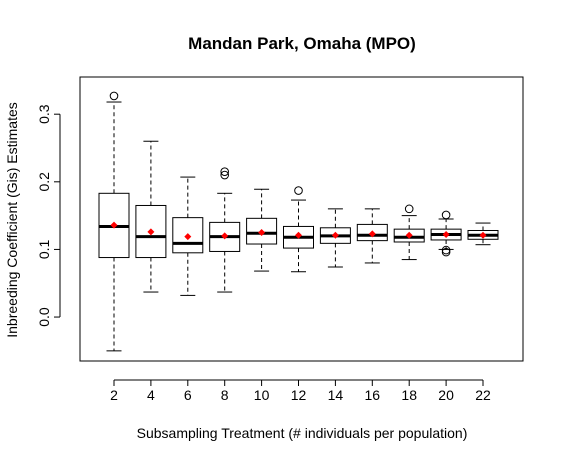  I want to click on x-tick-label: 20, so click(446, 395).